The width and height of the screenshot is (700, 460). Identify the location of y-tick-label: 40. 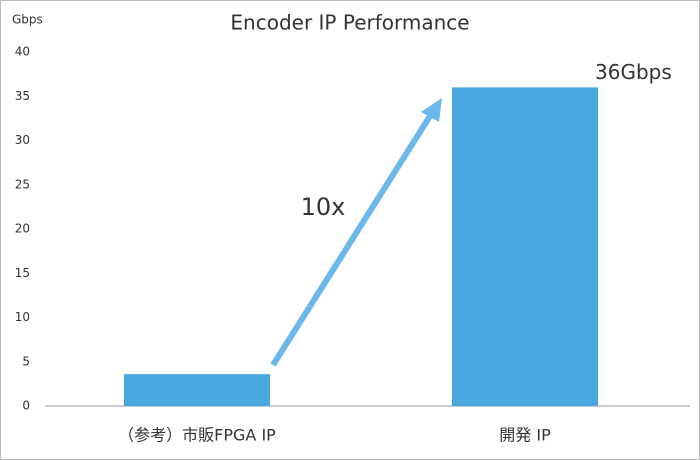
(22, 52).